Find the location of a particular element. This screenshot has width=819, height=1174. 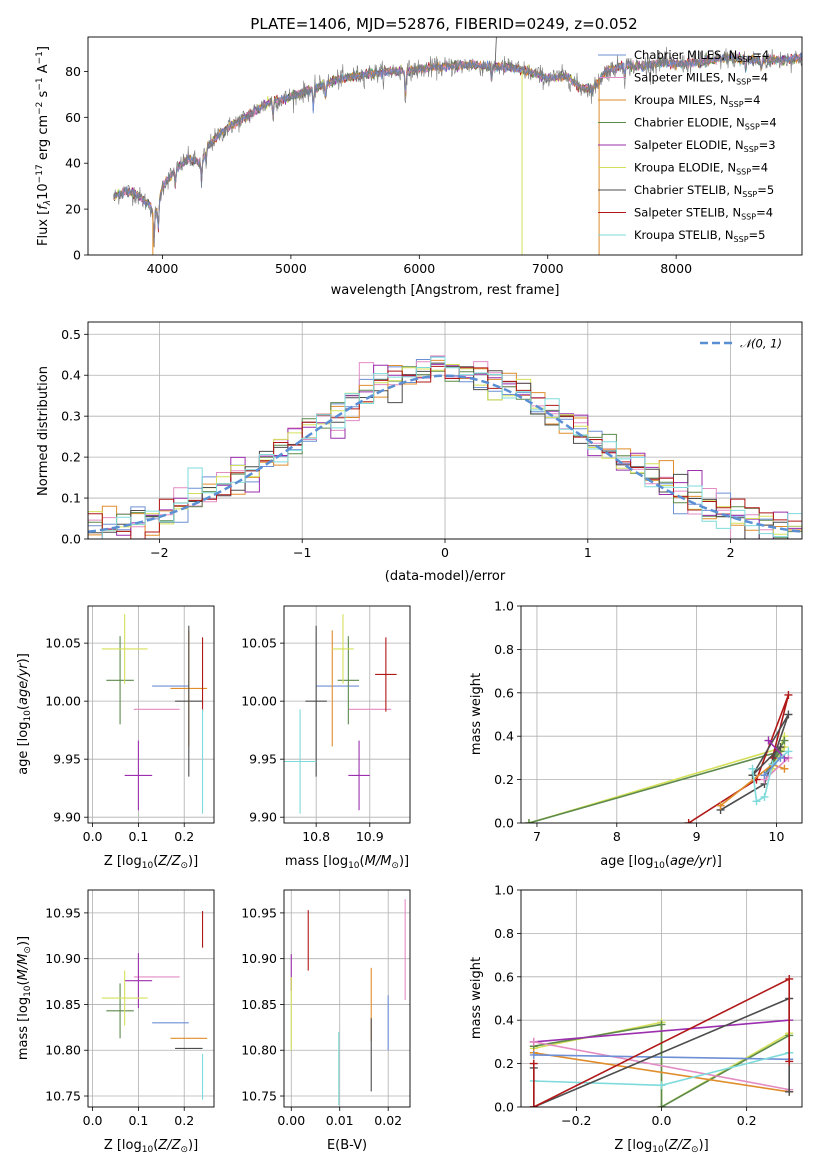

y-tick-label: 10.05 is located at coordinates (259, 643).